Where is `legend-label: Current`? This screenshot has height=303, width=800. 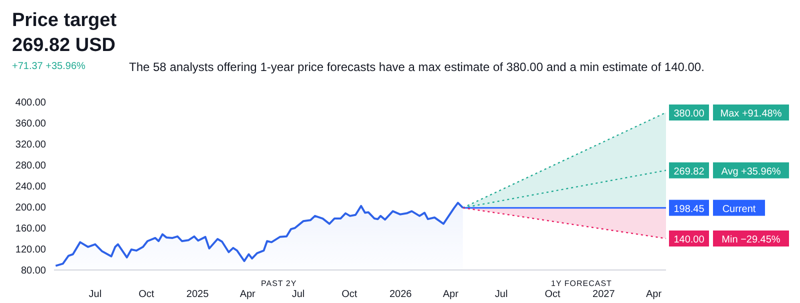 legend-label: Current is located at coordinates (739, 209).